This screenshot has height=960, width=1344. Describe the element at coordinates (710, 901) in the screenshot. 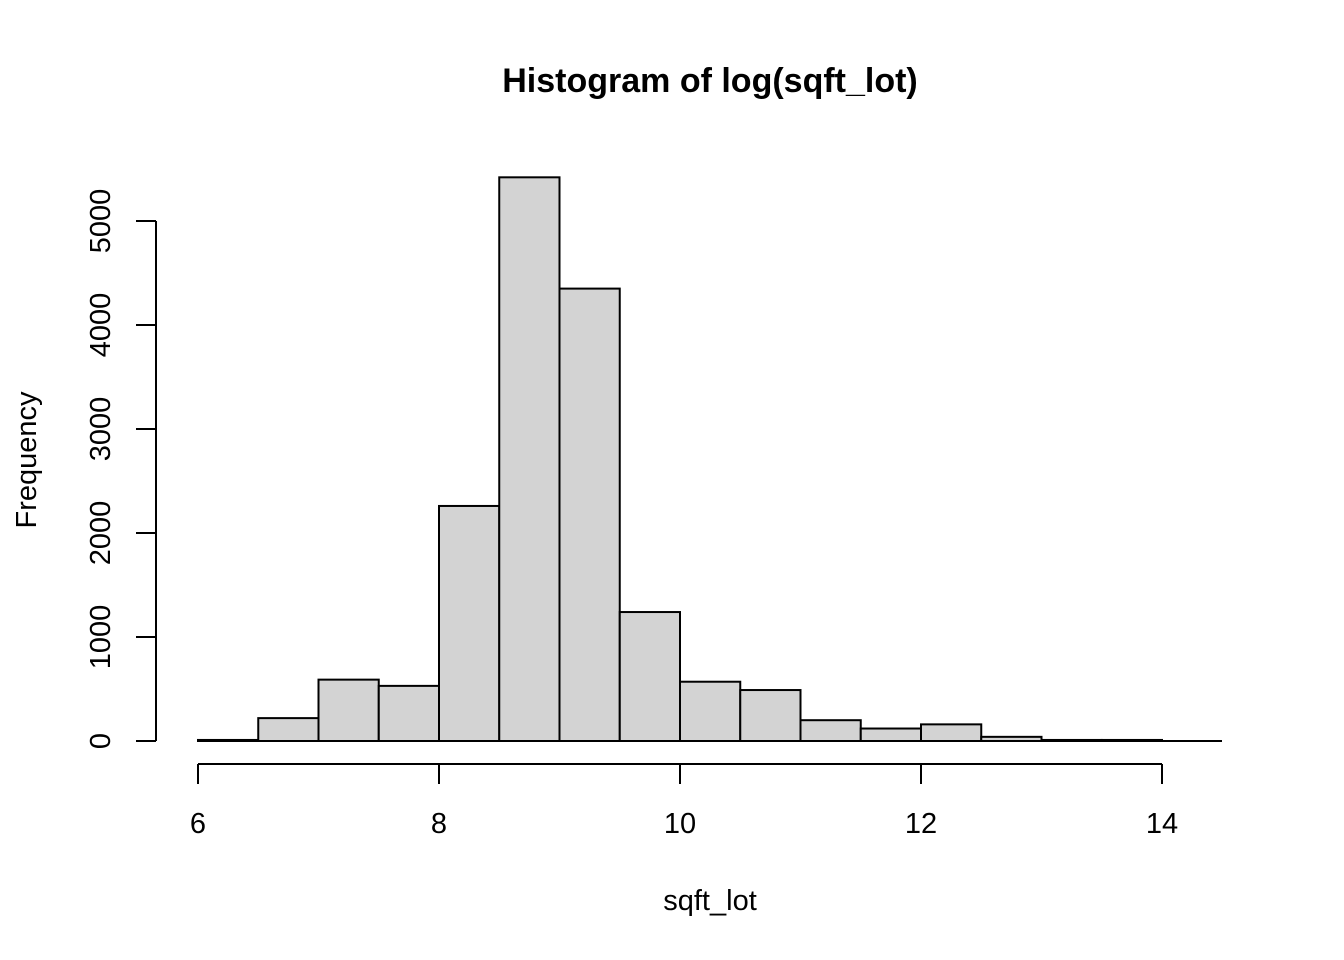

I see `x-axis-label: sqft_lot` at that location.